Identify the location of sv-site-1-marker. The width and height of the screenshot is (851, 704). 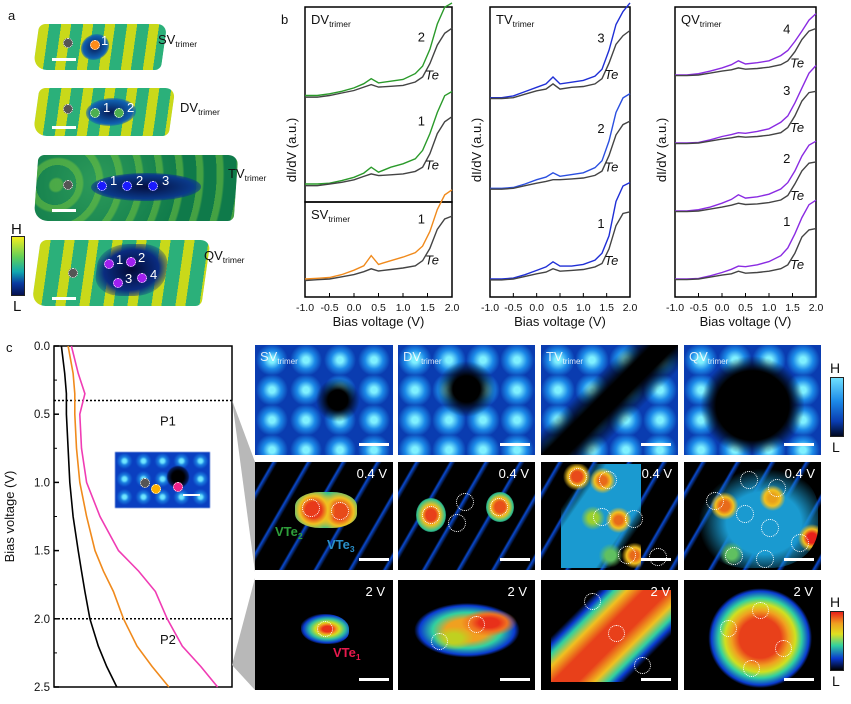
(95, 45).